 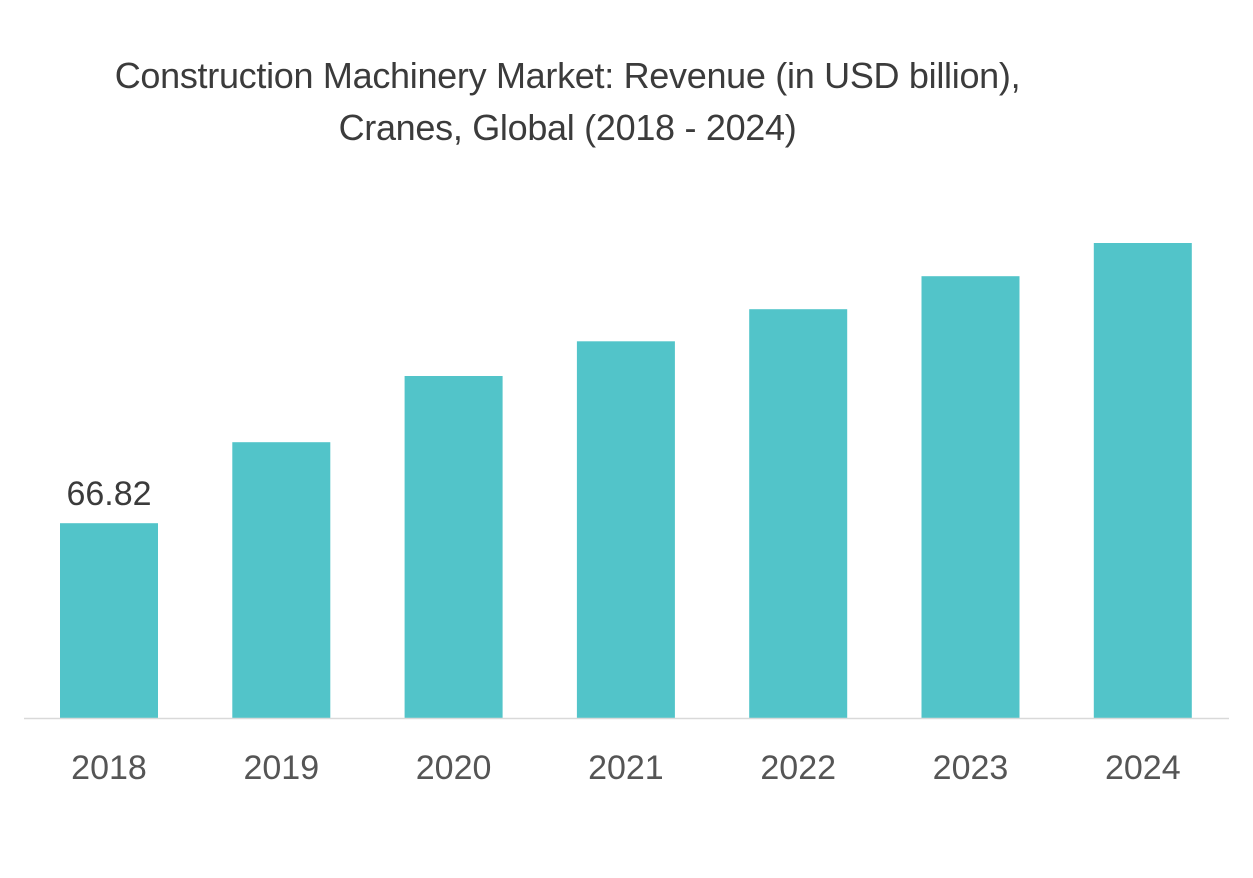 I want to click on x-tick-labels: 2018 2019 2020 2021 2022 2023 2024, so click(x=625, y=768).